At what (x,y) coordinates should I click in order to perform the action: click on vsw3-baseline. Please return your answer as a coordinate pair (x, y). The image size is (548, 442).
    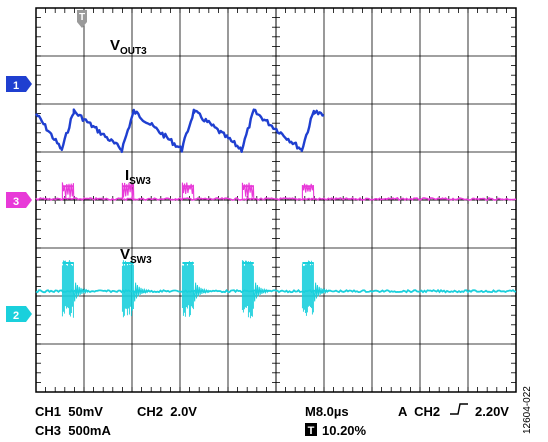
    Looking at the image, I should click on (276, 291).